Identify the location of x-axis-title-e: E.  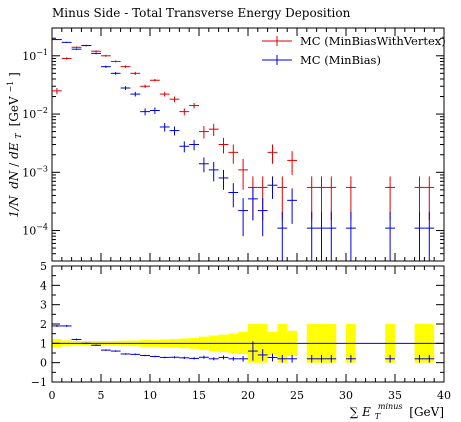
(366, 412).